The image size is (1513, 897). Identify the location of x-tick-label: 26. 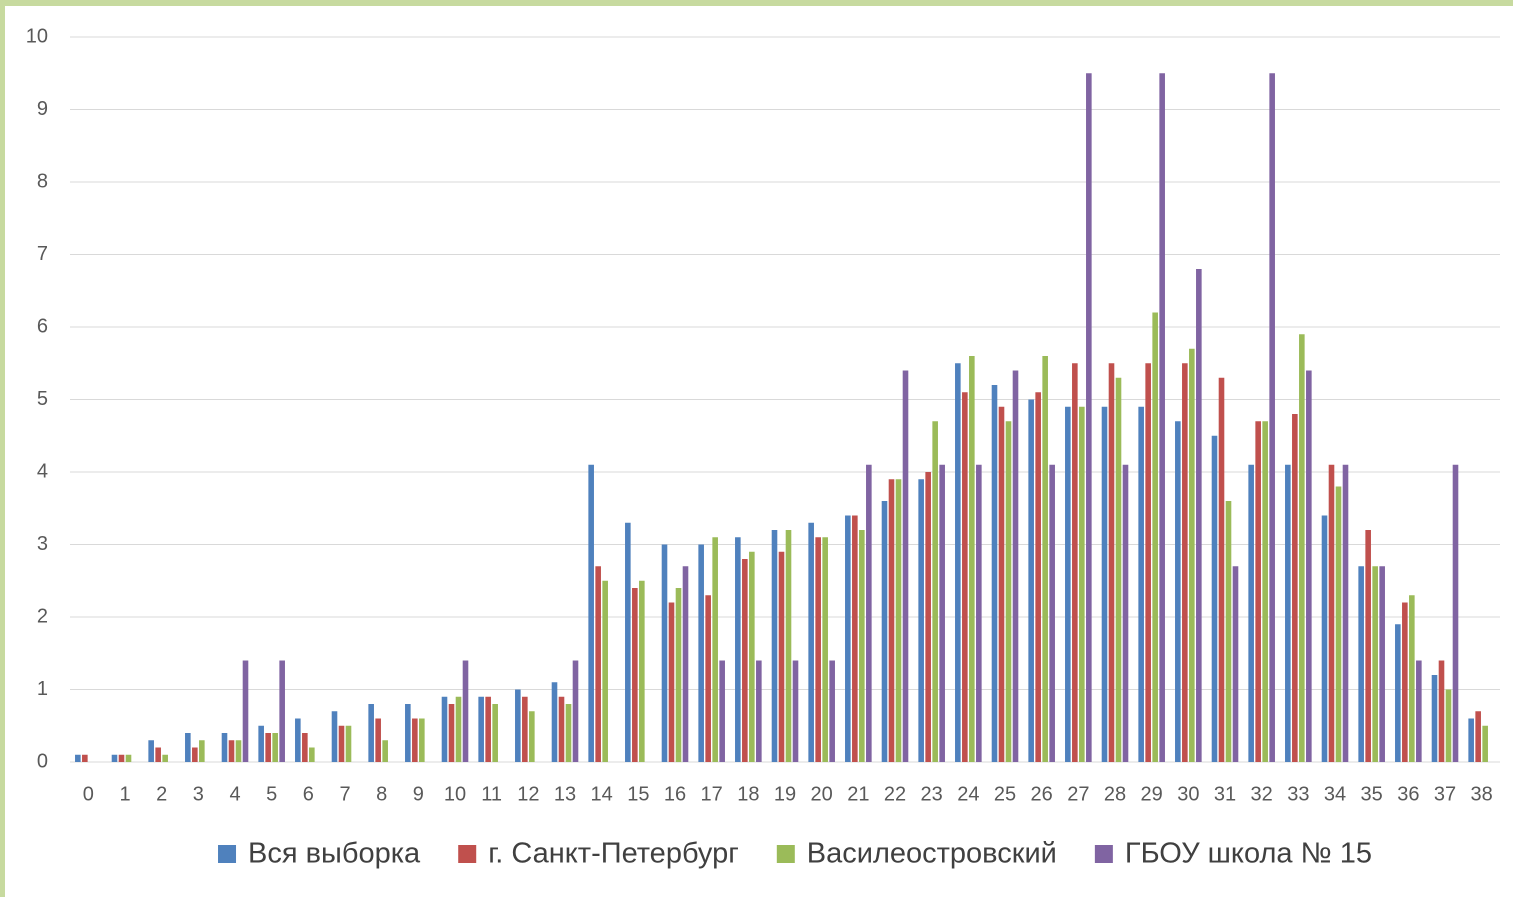
(1042, 794).